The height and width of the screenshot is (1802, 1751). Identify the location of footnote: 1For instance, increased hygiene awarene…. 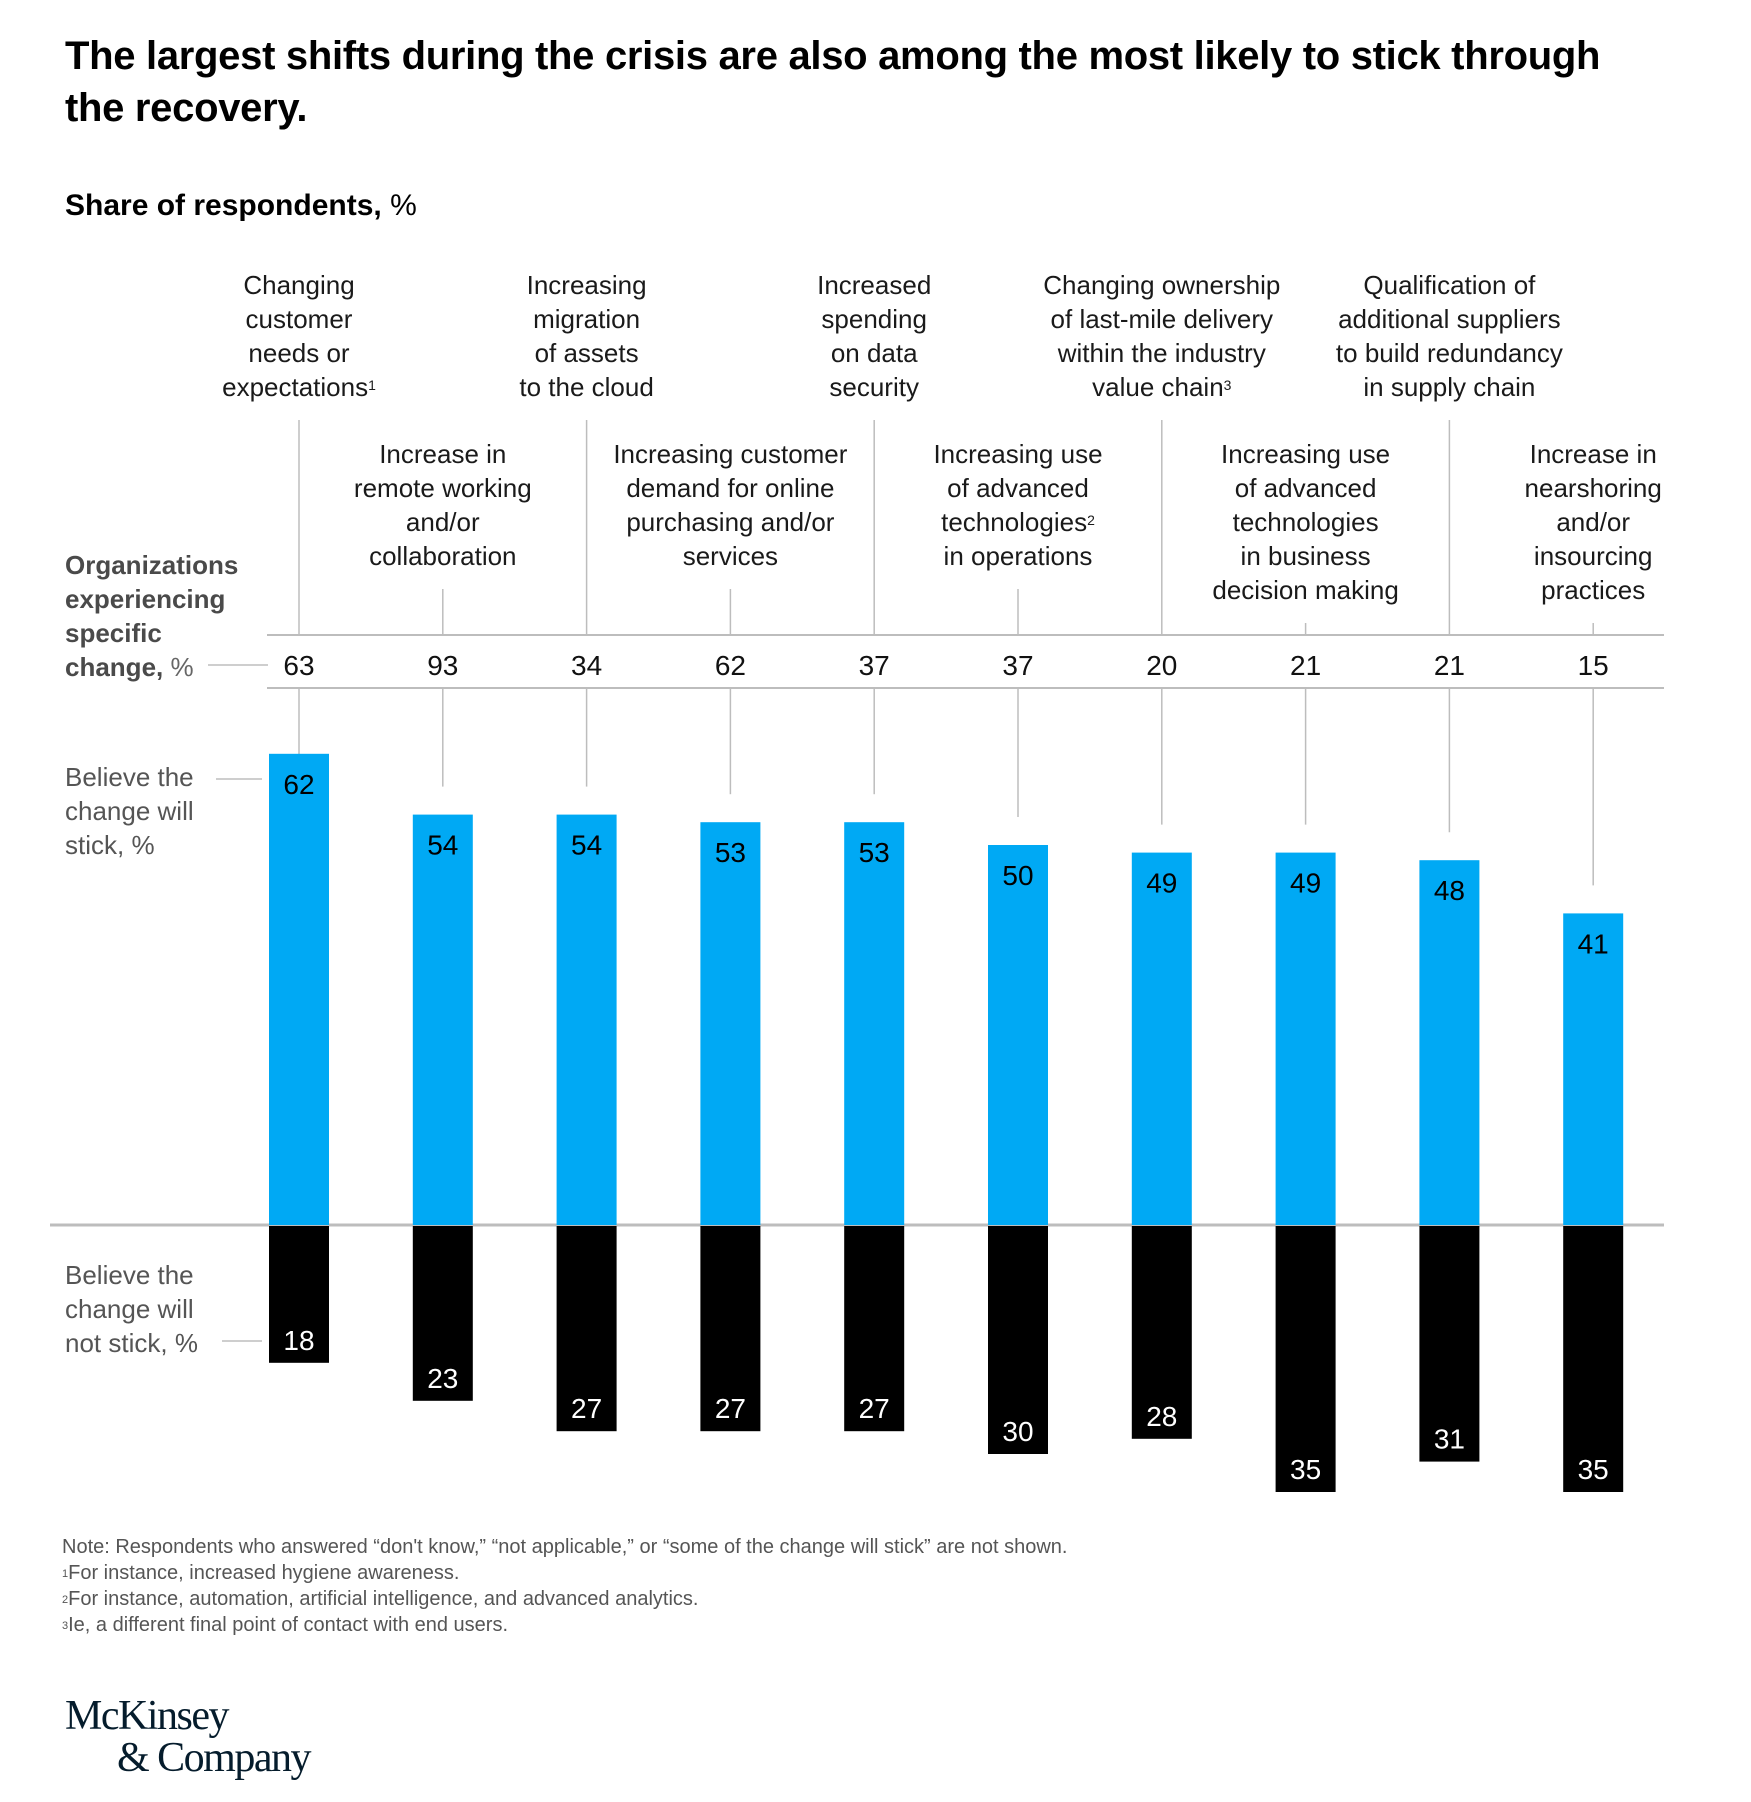
(564, 1573).